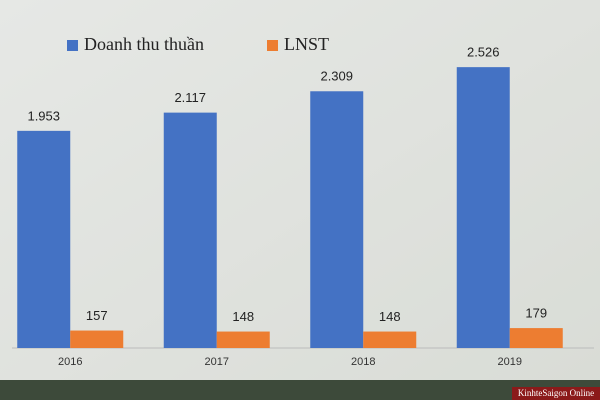 This screenshot has height=400, width=600. What do you see at coordinates (190, 97) in the screenshot?
I see `data-label: 2.117` at bounding box center [190, 97].